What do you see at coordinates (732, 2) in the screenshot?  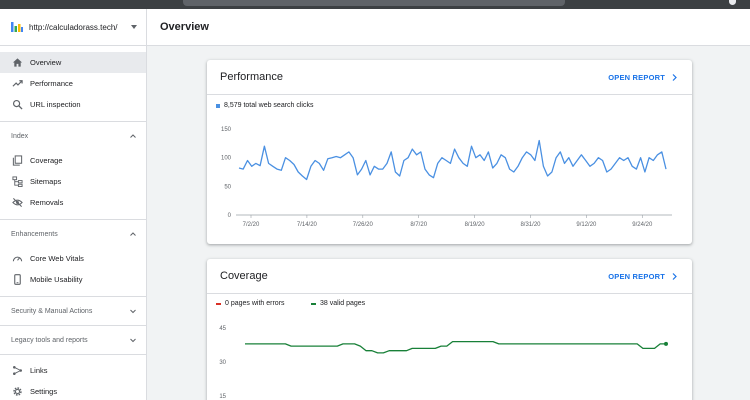 I see `account-avatar` at bounding box center [732, 2].